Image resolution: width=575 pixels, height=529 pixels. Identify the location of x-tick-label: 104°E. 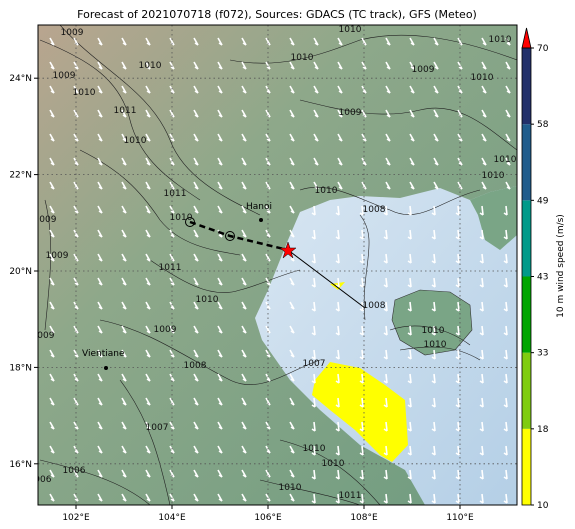
(172, 518).